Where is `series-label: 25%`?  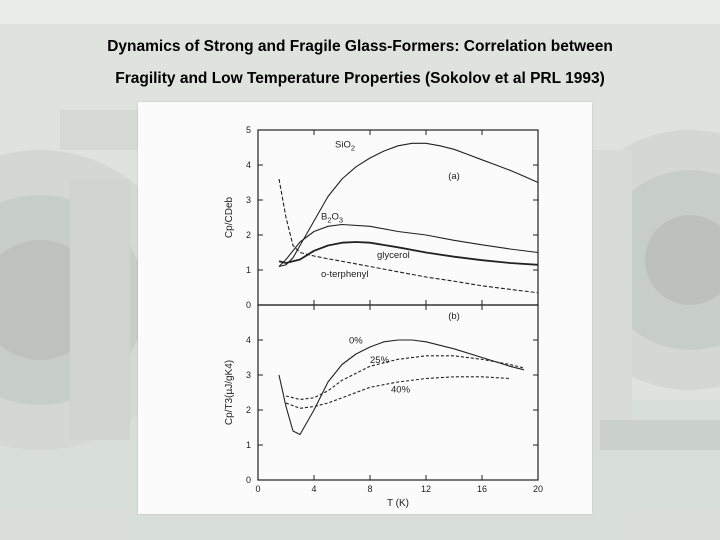
series-label: 25% is located at coordinates (380, 360).